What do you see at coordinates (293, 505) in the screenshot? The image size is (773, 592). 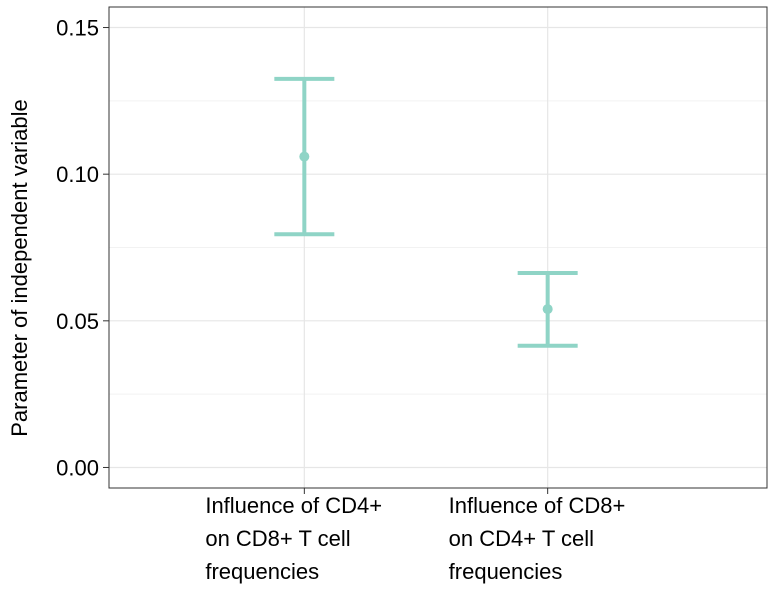 I see `x-category-label-line: Influence of CD4+` at bounding box center [293, 505].